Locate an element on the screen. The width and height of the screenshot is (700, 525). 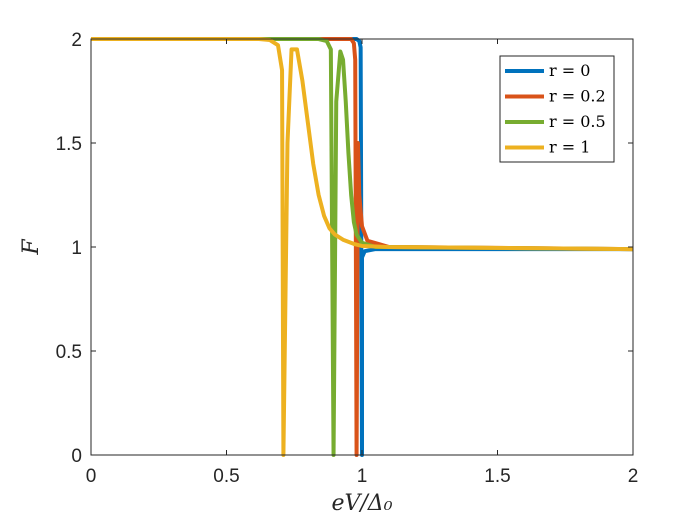
y-tick-label: 2 is located at coordinates (76, 40).